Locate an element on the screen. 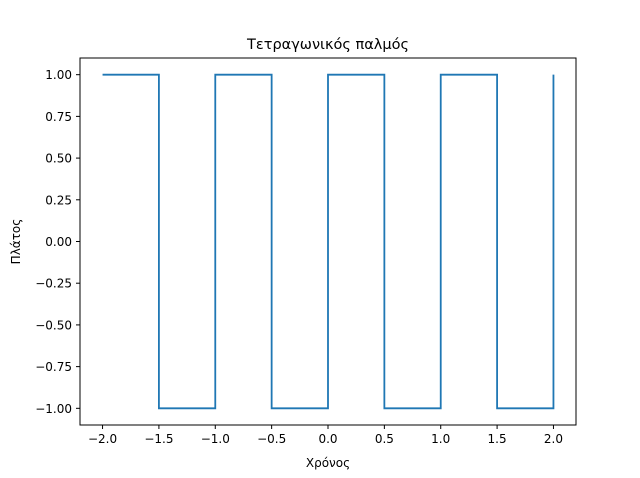  y-axis-label: Πλάτος is located at coordinates (16, 242).